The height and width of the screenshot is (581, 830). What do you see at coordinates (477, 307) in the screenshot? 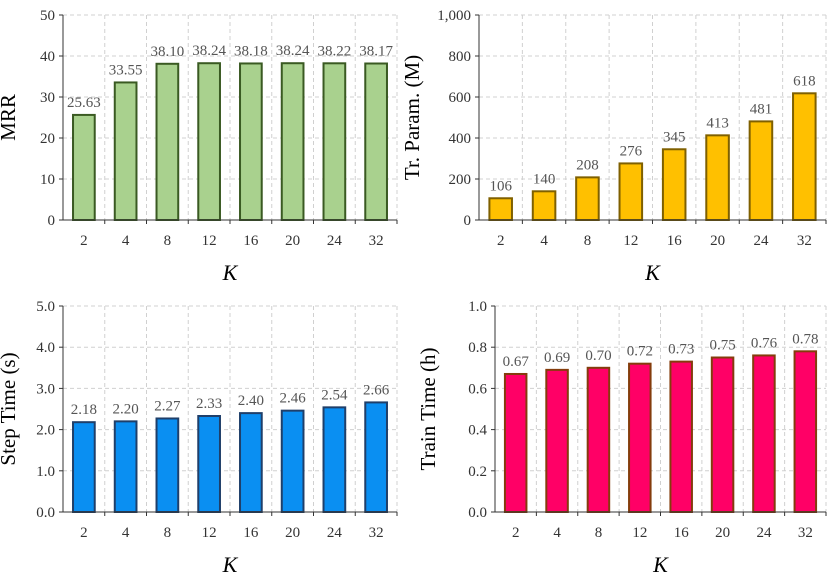
I see `y-tick-label: 1.0` at bounding box center [477, 307].